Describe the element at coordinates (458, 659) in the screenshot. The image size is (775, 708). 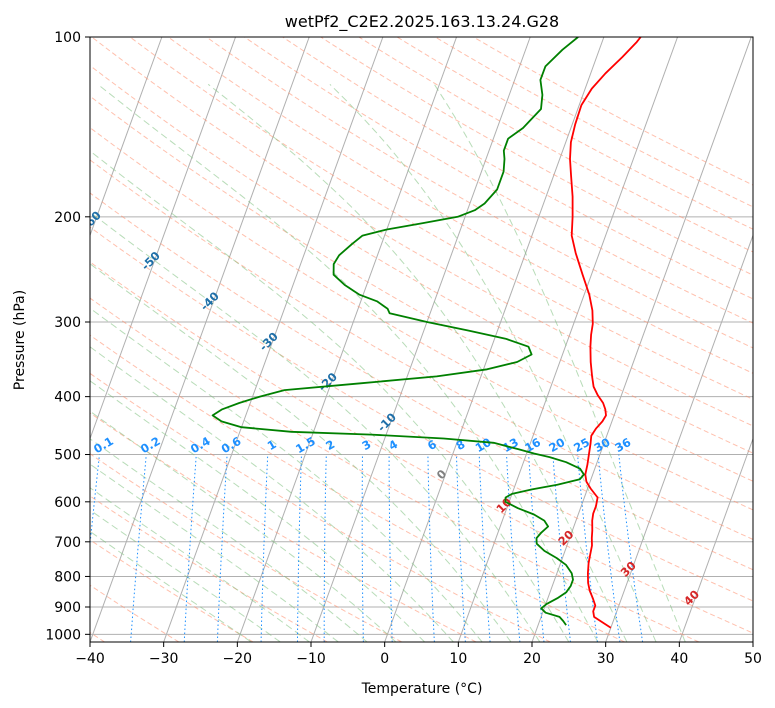
I see `x-tick-label: 10` at that location.